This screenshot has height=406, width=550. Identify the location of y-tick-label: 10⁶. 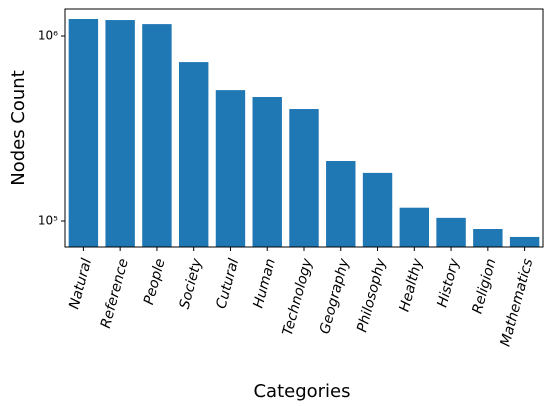
(48, 36).